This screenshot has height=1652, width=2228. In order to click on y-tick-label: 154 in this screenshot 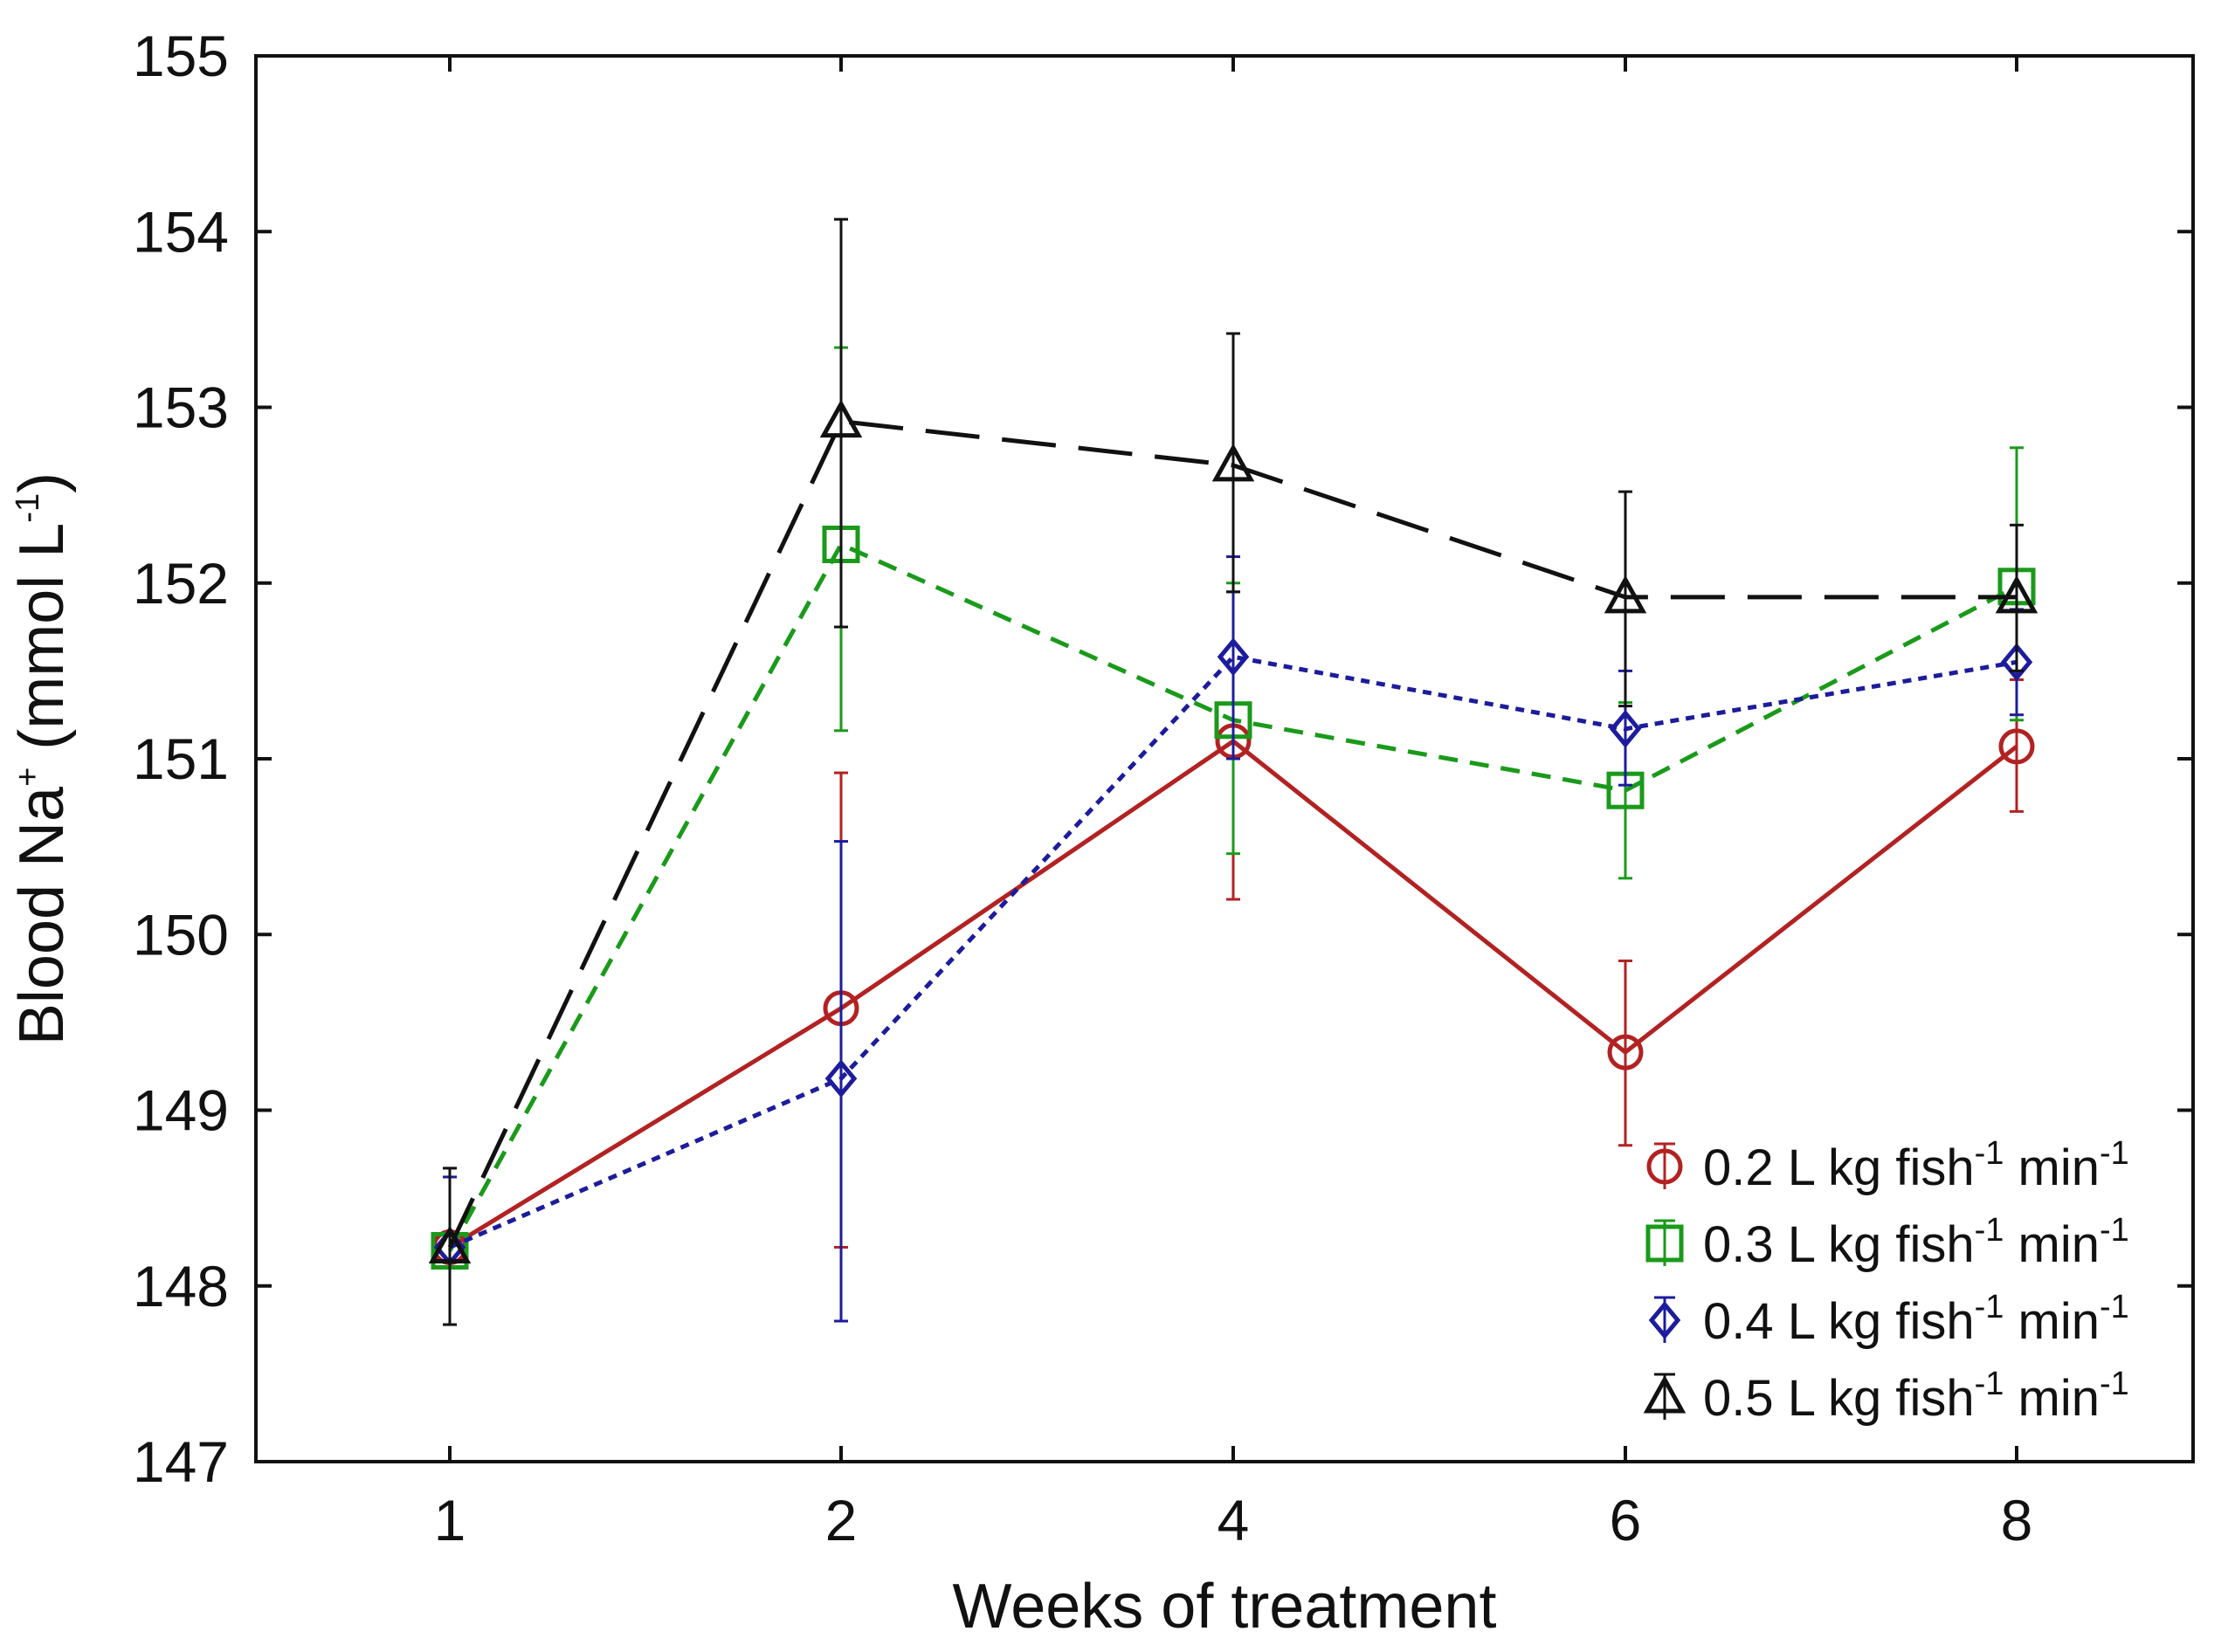, I will do `click(181, 231)`.